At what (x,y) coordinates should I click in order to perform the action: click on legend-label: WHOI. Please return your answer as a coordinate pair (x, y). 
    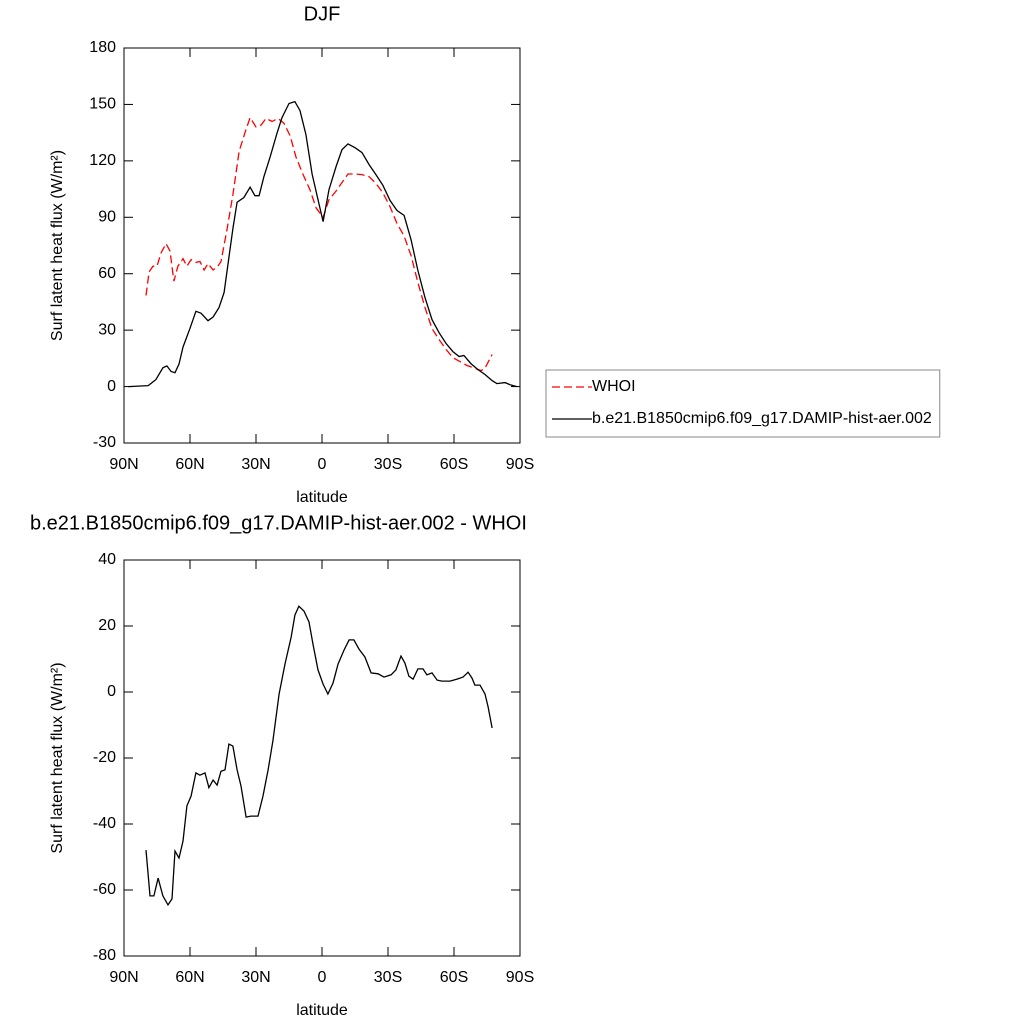
    Looking at the image, I should click on (614, 386).